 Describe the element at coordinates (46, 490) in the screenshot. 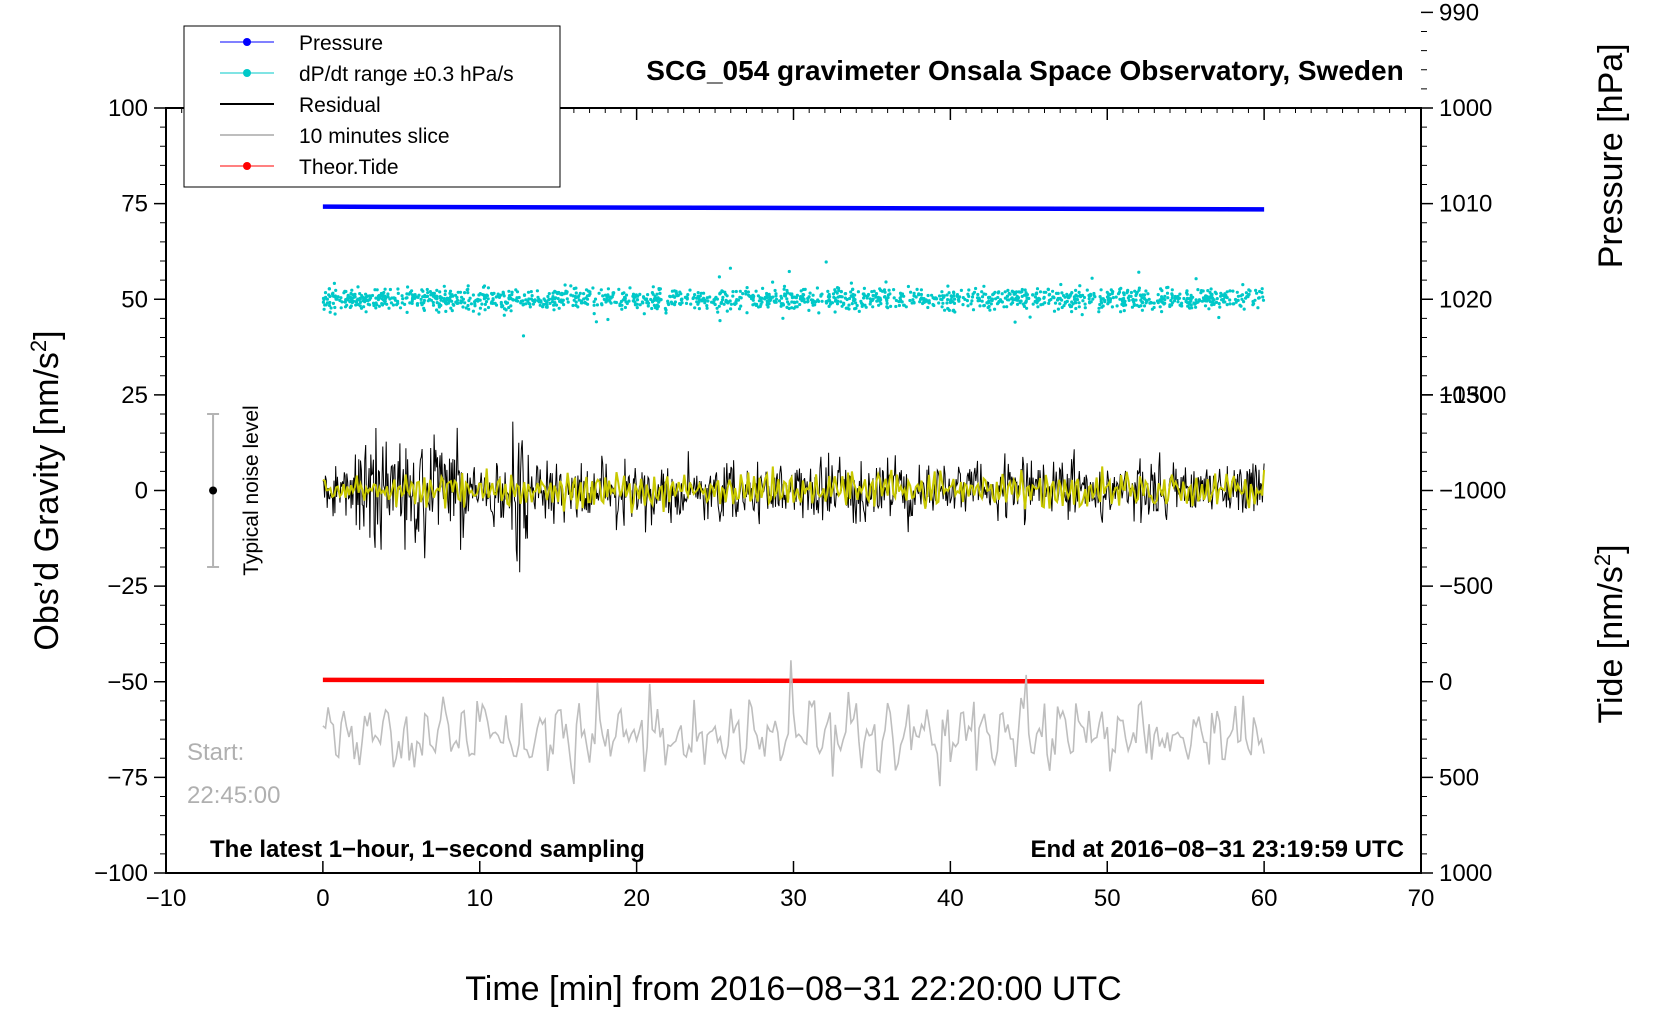

I see `y-axis-left-title: Obs’d Gravity [nm/s2]` at that location.